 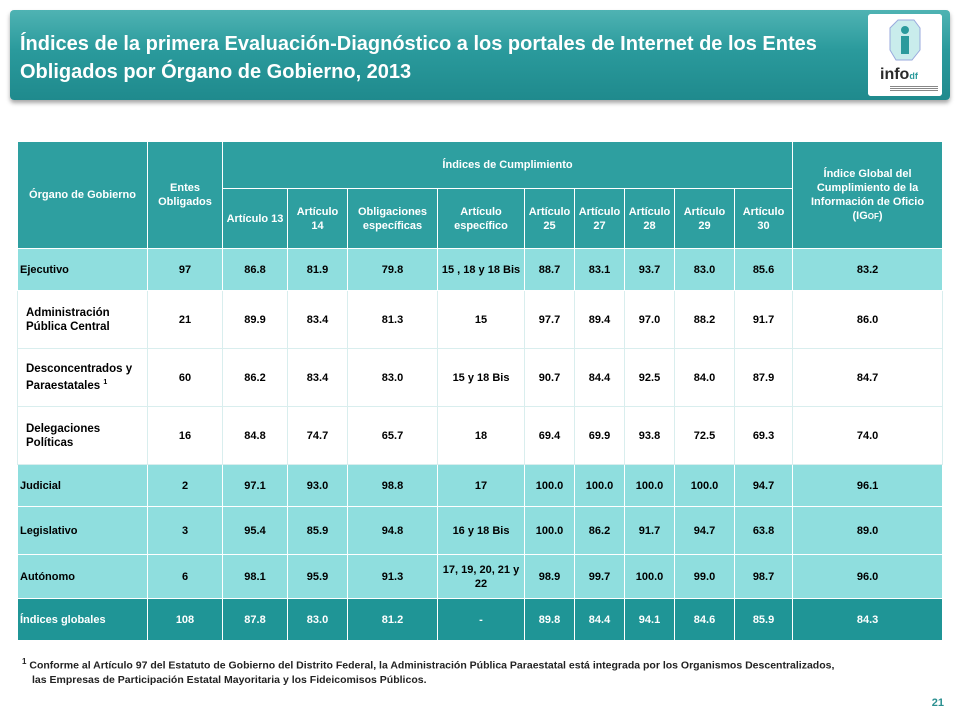 I want to click on header-art13: Artículo 13, so click(x=255, y=218).